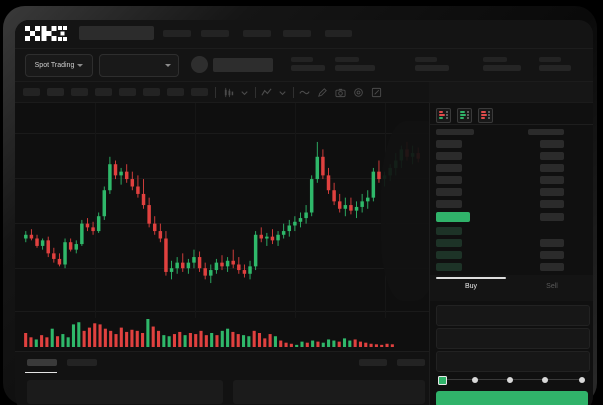 Image resolution: width=603 pixels, height=405 pixels. Describe the element at coordinates (453, 217) in the screenshot. I see `orderbook-last-price` at that location.